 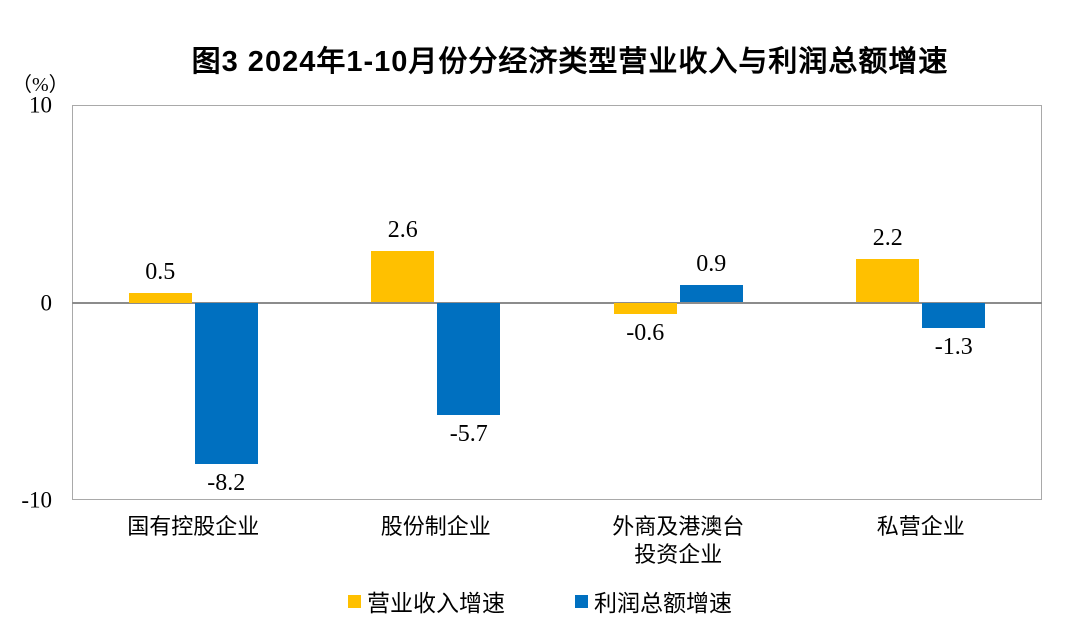 What do you see at coordinates (193, 526) in the screenshot?
I see `x-axis-category-label: 国有控股企业` at bounding box center [193, 526].